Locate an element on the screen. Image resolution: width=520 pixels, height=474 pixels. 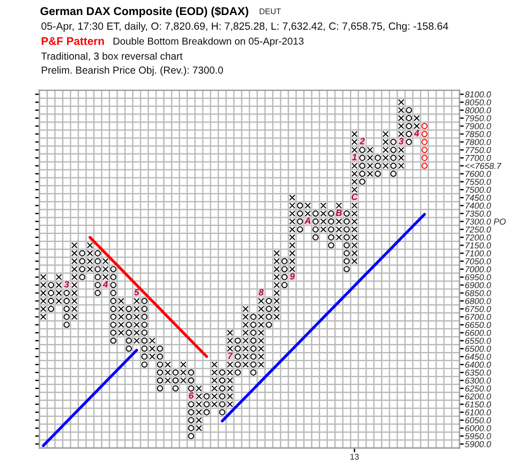
y-tick-label: 7500.0 is located at coordinates (479, 189).